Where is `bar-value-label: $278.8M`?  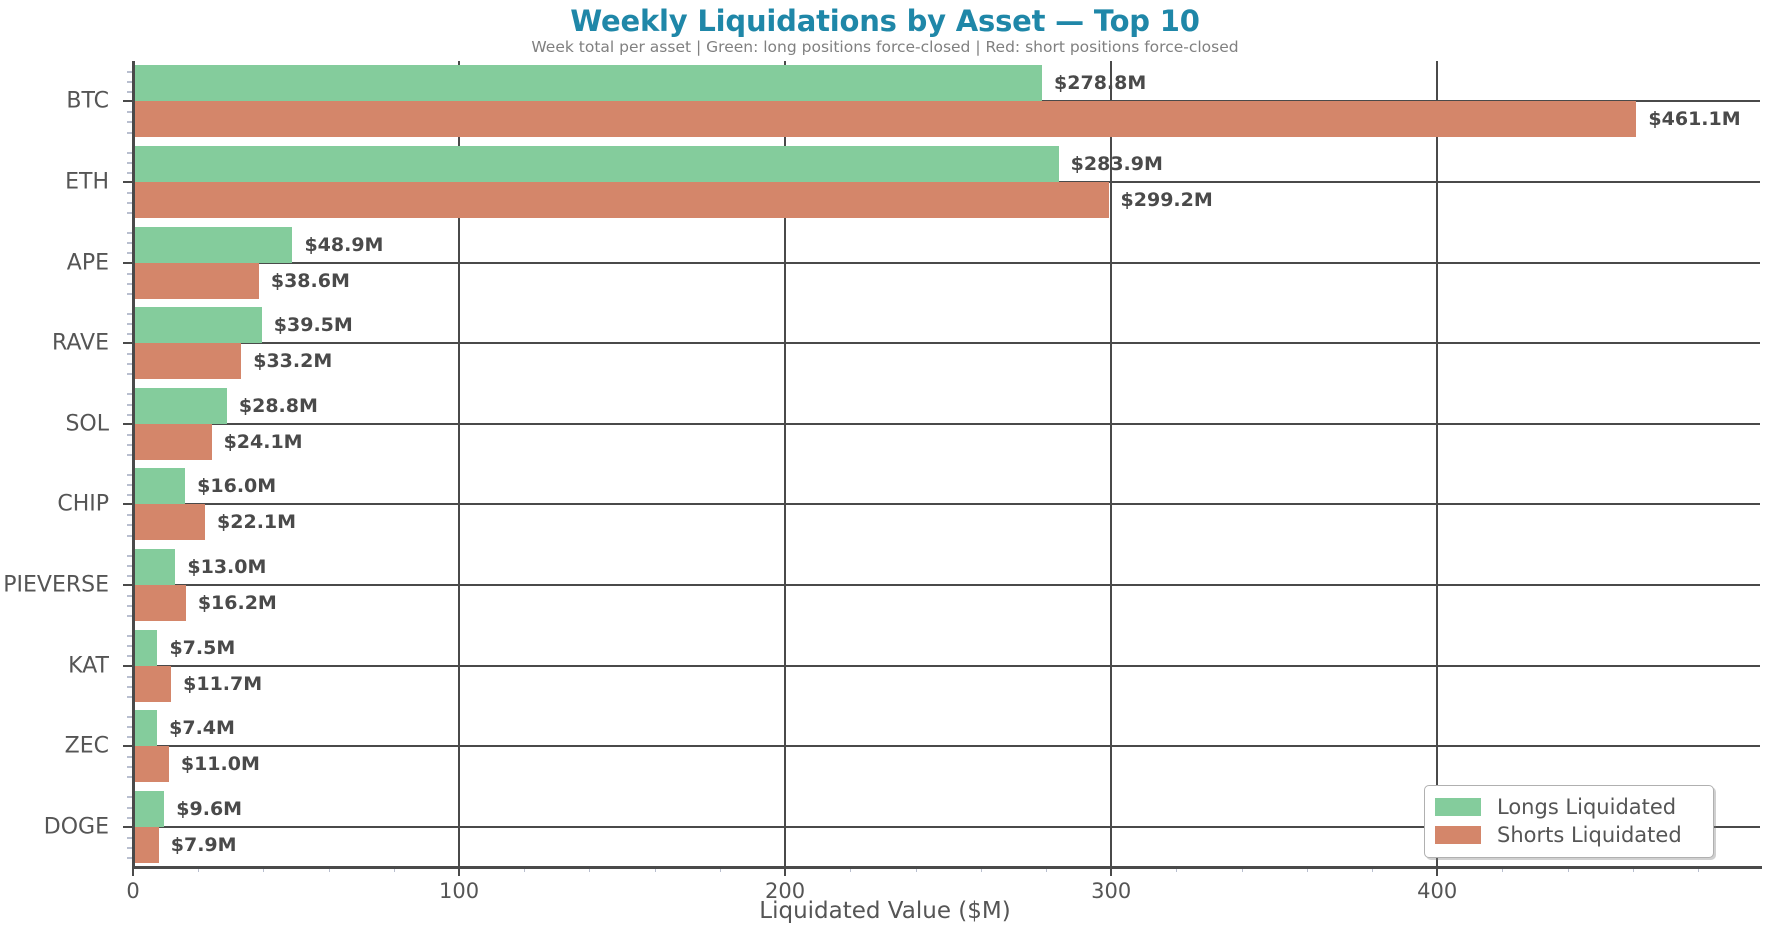
bar-value-label: $278.8M is located at coordinates (1100, 83).